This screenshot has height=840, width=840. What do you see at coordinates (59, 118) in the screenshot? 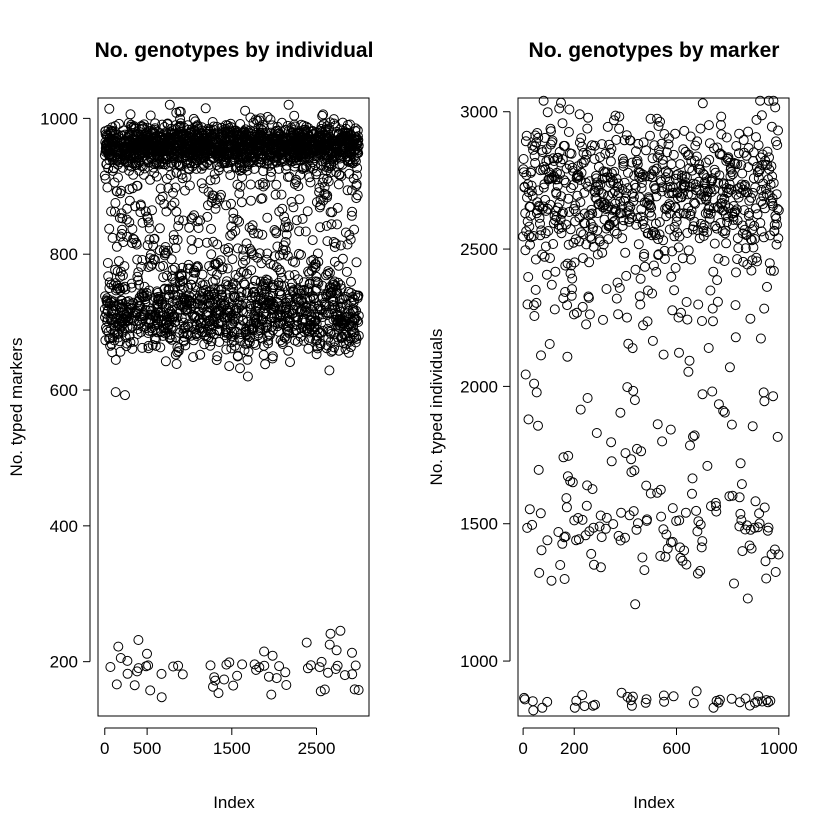
I see `y-tick-label: 1000` at bounding box center [59, 118].